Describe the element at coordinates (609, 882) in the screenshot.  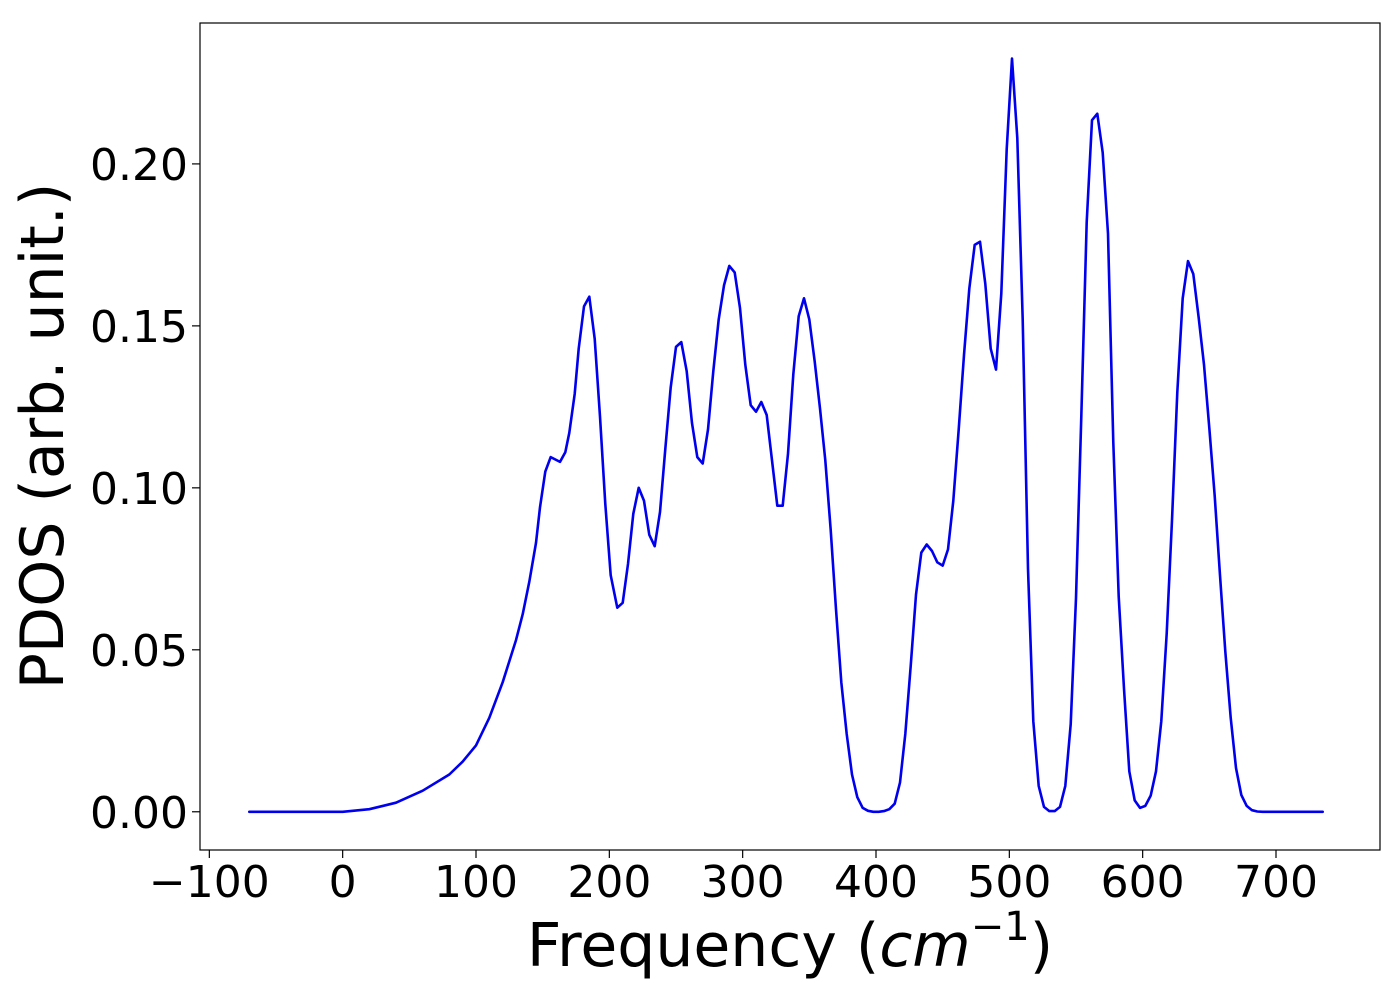
I see `x-tick-label: 200` at that location.